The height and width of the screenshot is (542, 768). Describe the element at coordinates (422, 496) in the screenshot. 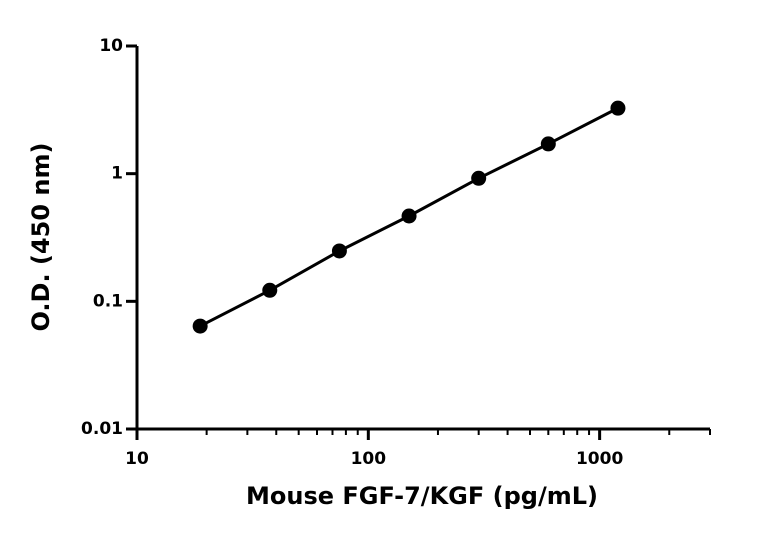

I see `x-axis-label: Mouse FGF-7/KGF (pg/mL)` at that location.